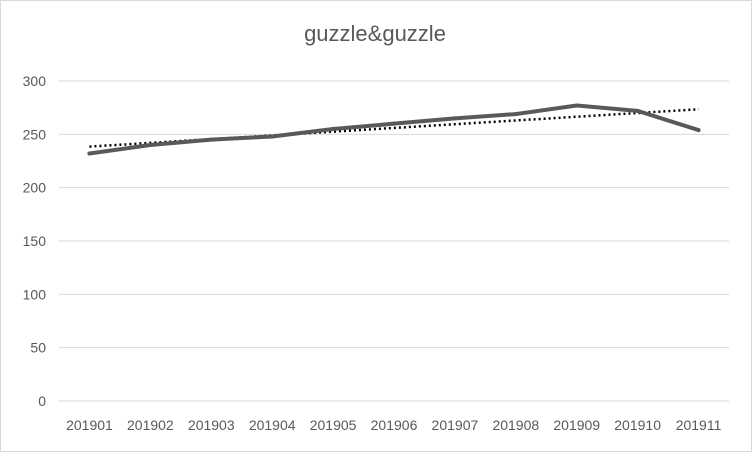  What do you see at coordinates (375, 33) in the screenshot?
I see `chart-title: guzzle&guzzle` at bounding box center [375, 33].